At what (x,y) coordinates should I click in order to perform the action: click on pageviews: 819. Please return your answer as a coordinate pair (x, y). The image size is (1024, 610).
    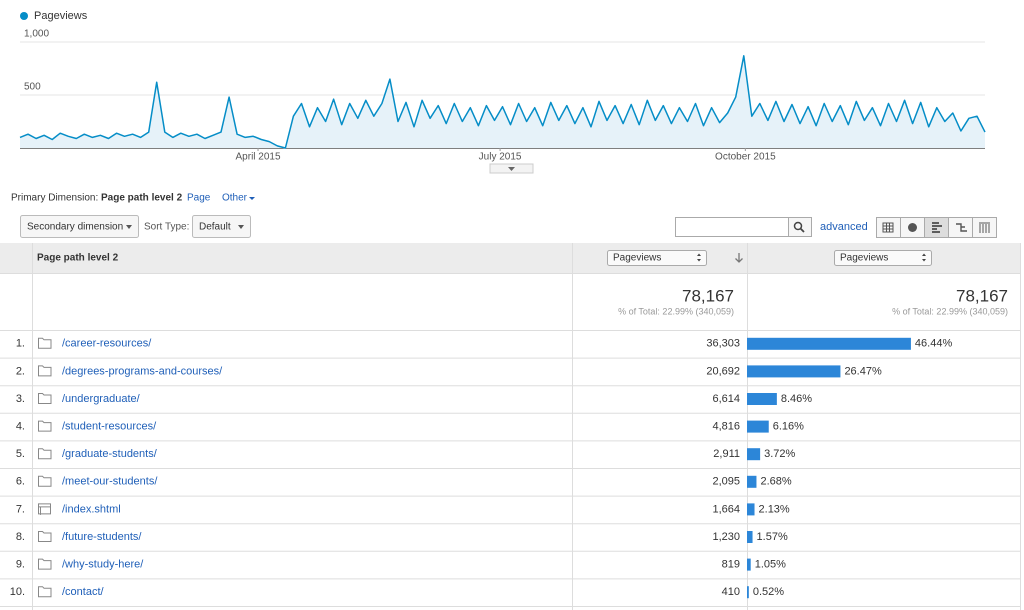
    Looking at the image, I should click on (731, 565).